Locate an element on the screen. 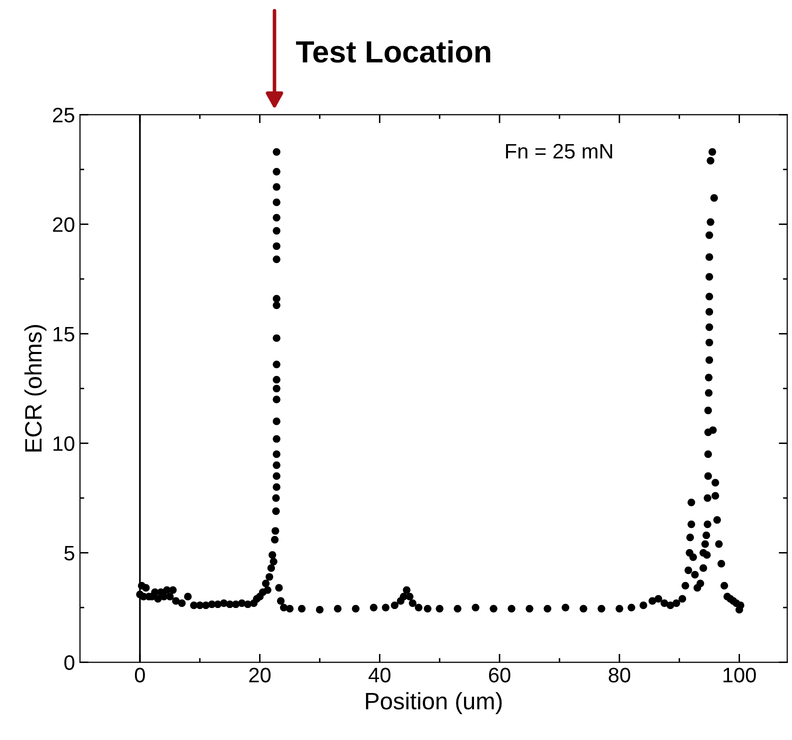 The width and height of the screenshot is (792, 740). x-tick-label: 40 is located at coordinates (379, 675).